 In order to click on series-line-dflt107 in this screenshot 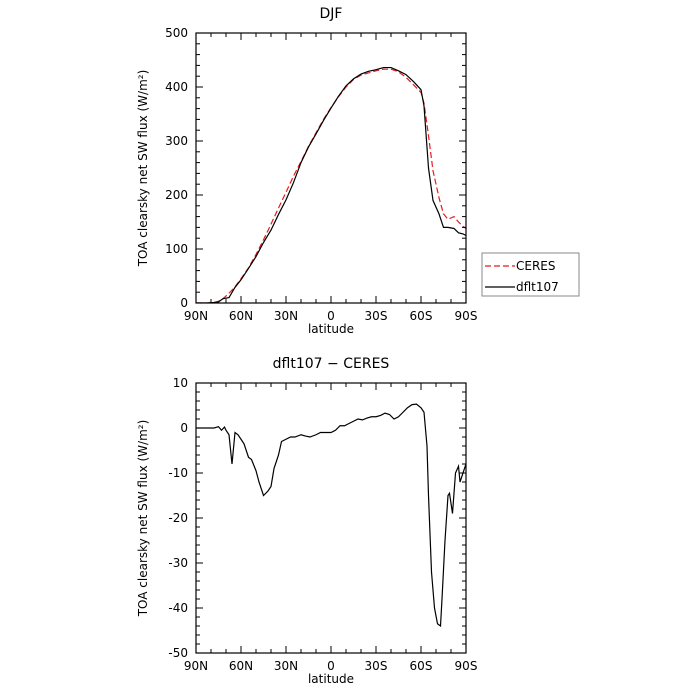, I will do `click(331, 184)`.